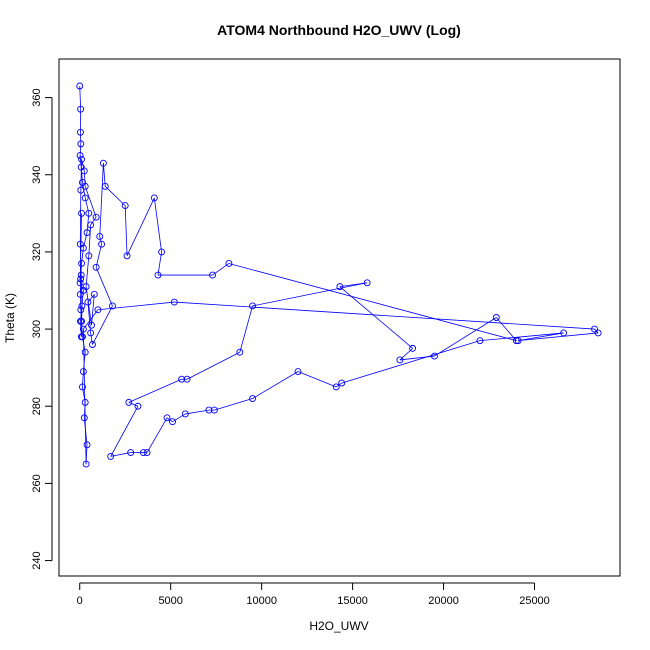  What do you see at coordinates (261, 601) in the screenshot?
I see `x-tick-label: 10000` at bounding box center [261, 601].